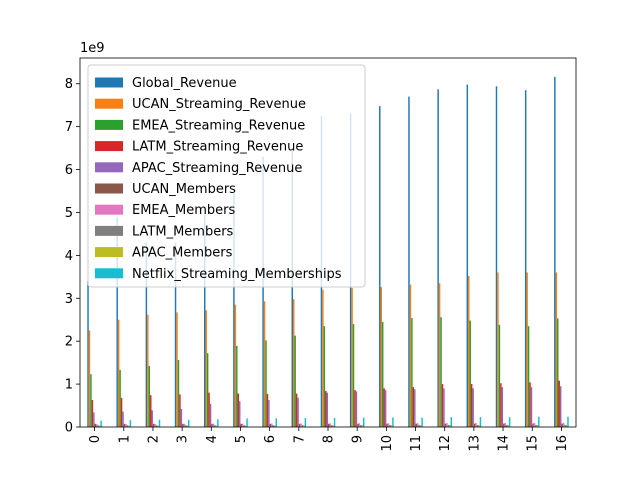 This screenshot has height=480, width=640. What do you see at coordinates (562, 443) in the screenshot?
I see `x-tick-label: 16` at bounding box center [562, 443].